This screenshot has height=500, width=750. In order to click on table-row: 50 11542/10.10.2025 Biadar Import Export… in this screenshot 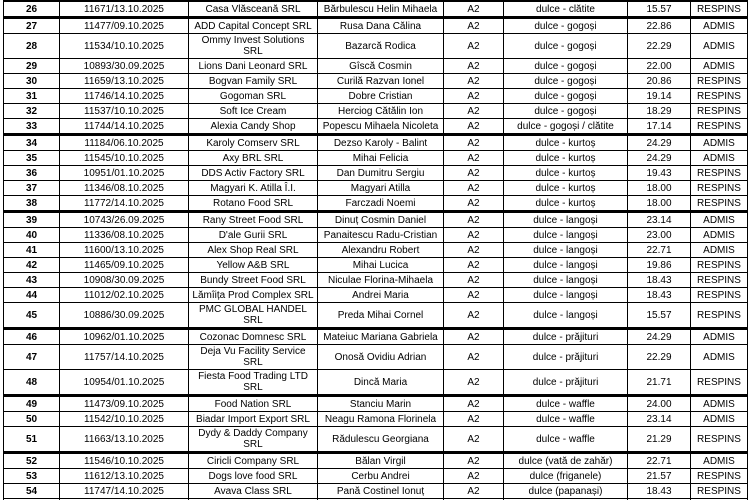, I will do `click(375, 419)`.